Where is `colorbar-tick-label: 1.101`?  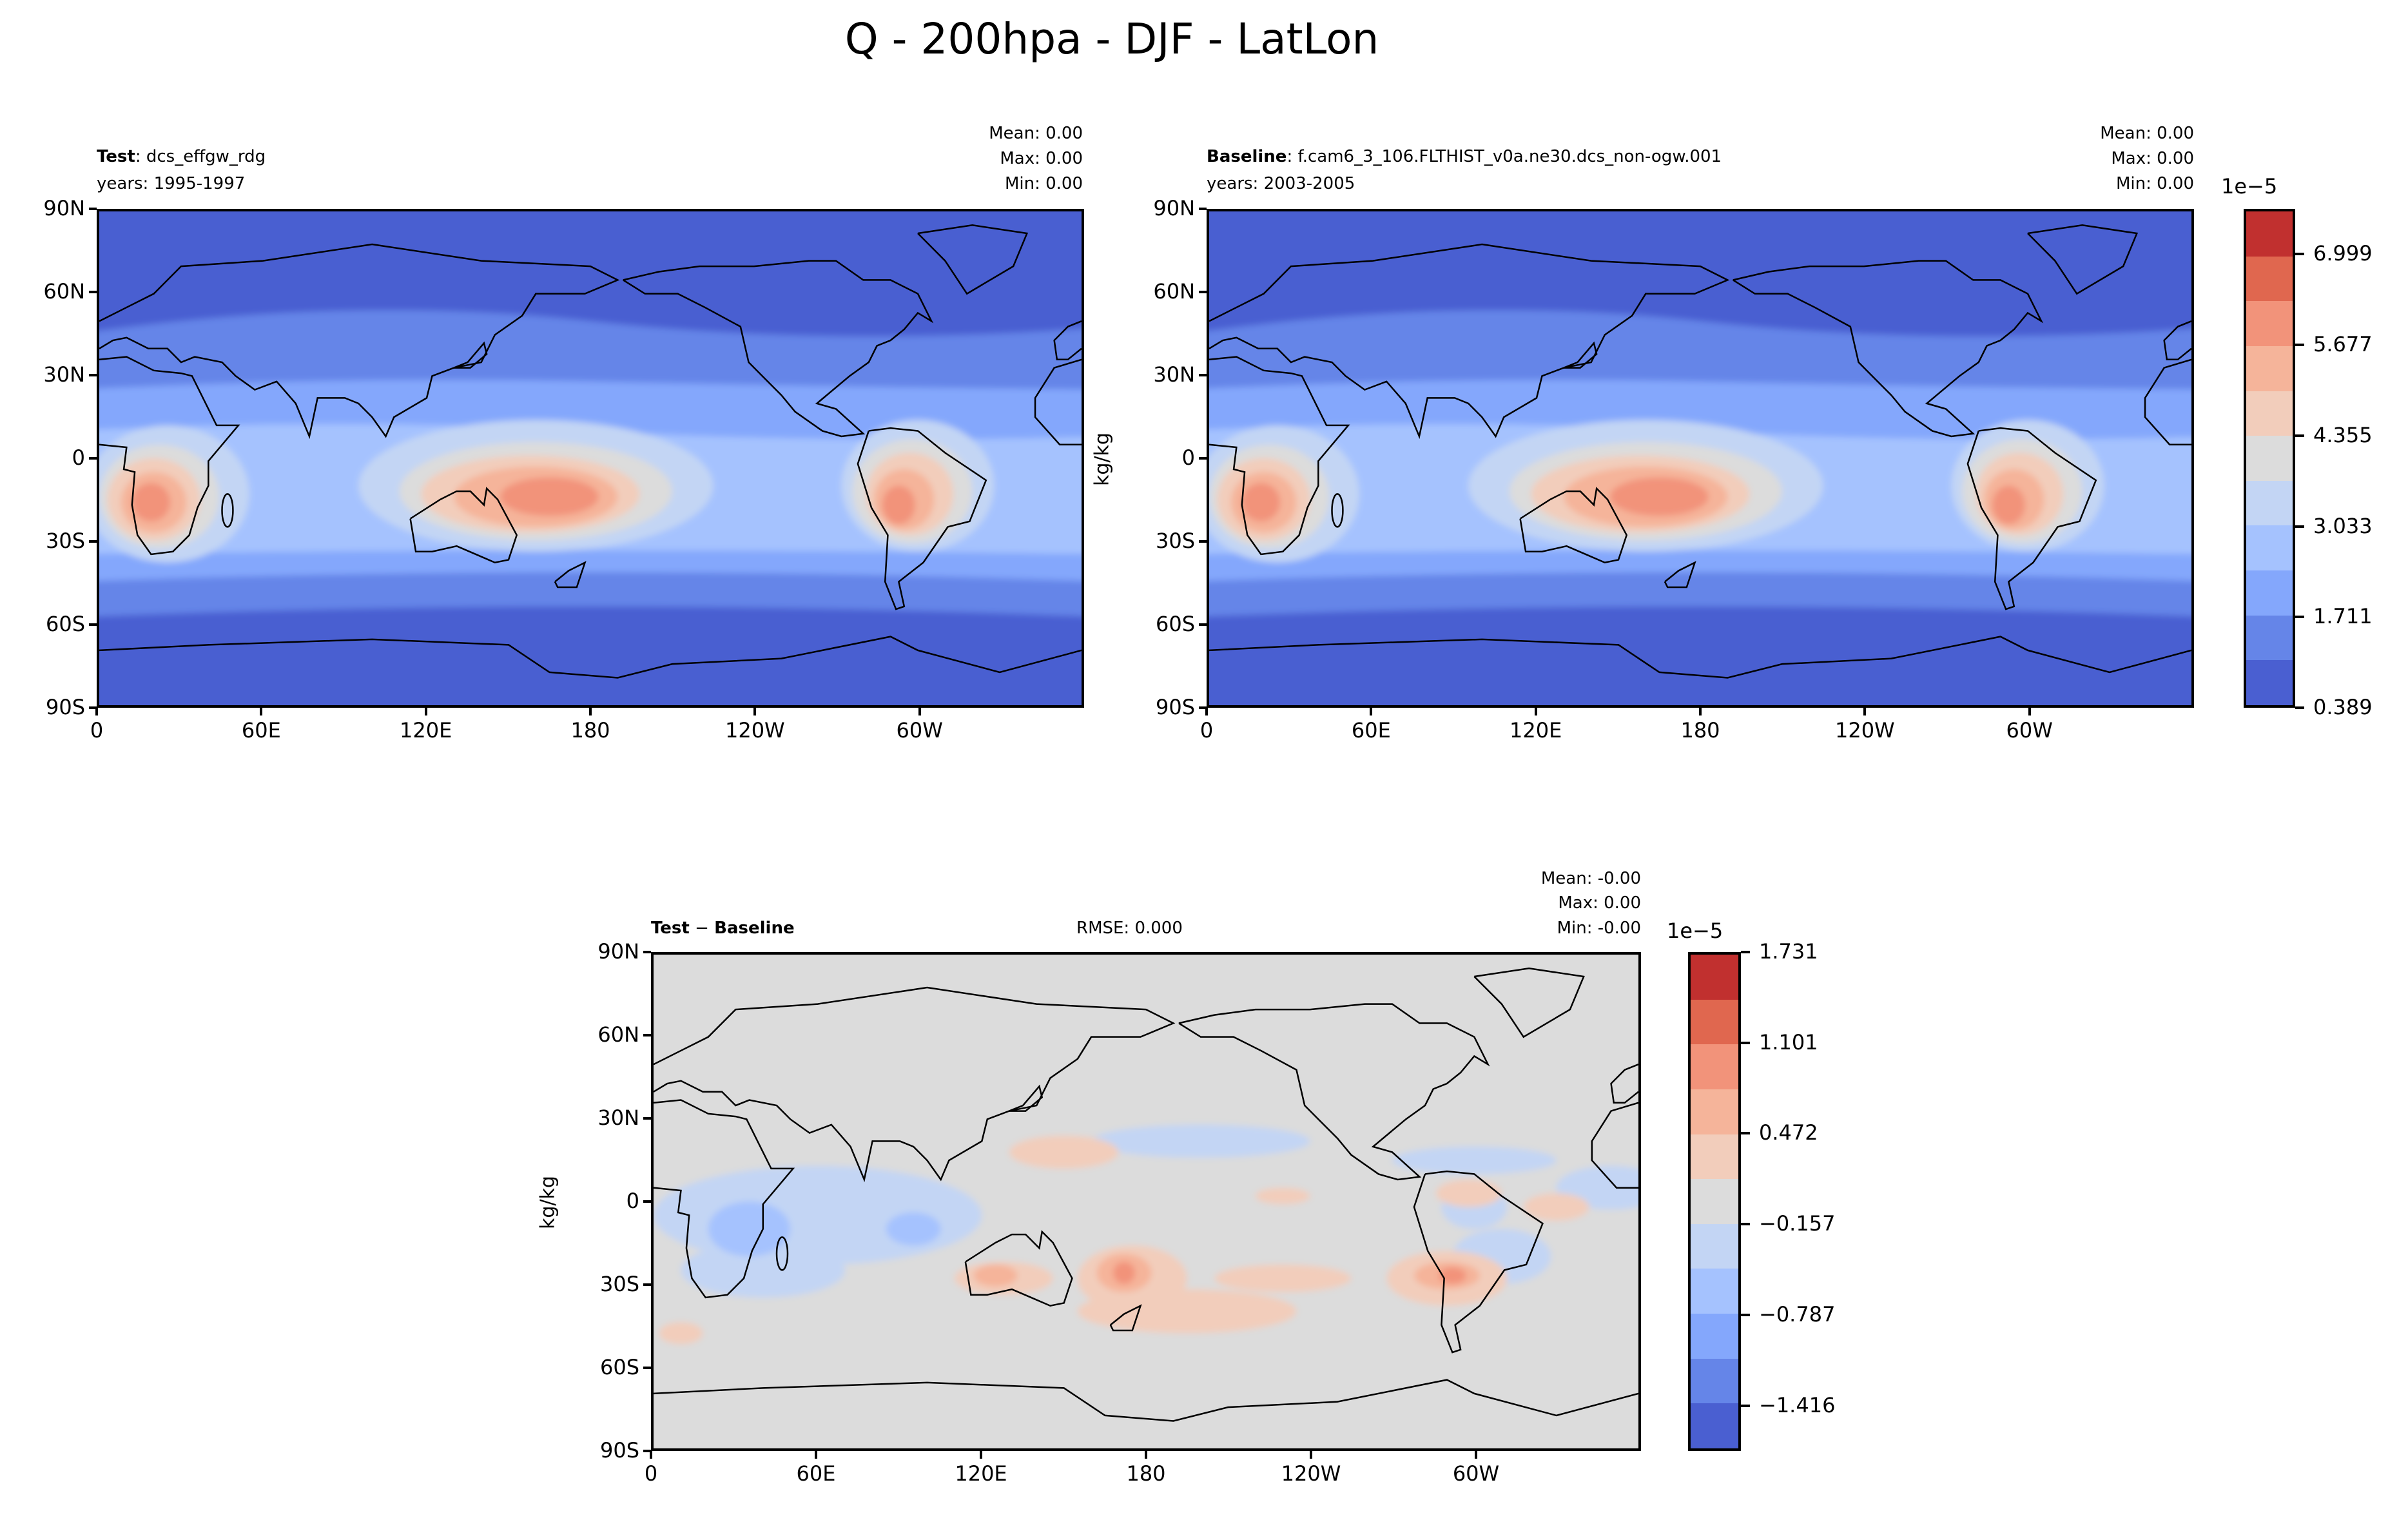
colorbar-tick-label: 1.101 is located at coordinates (1788, 1042).